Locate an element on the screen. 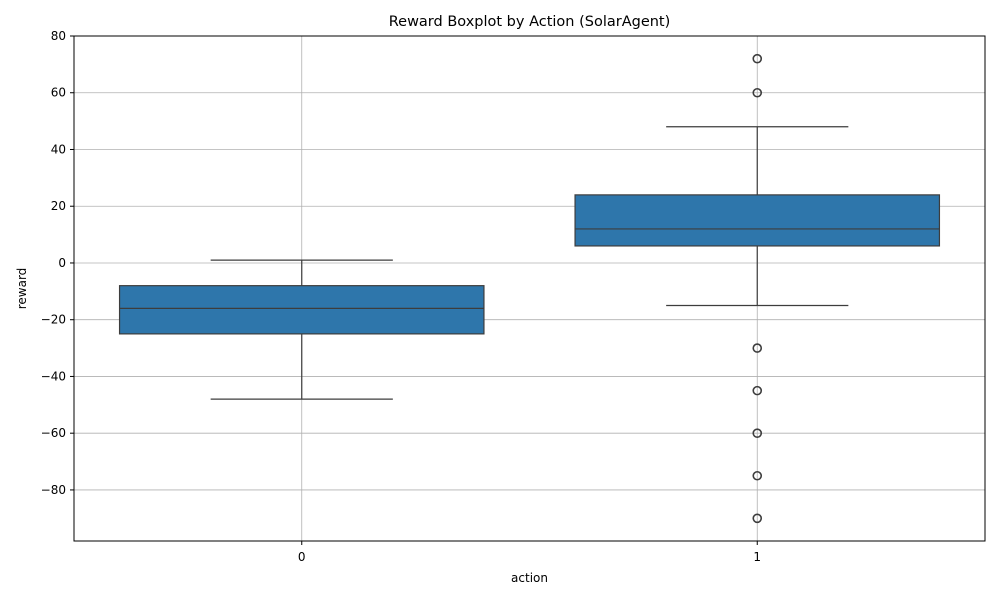  y-tick-label: −80 is located at coordinates (53, 490).